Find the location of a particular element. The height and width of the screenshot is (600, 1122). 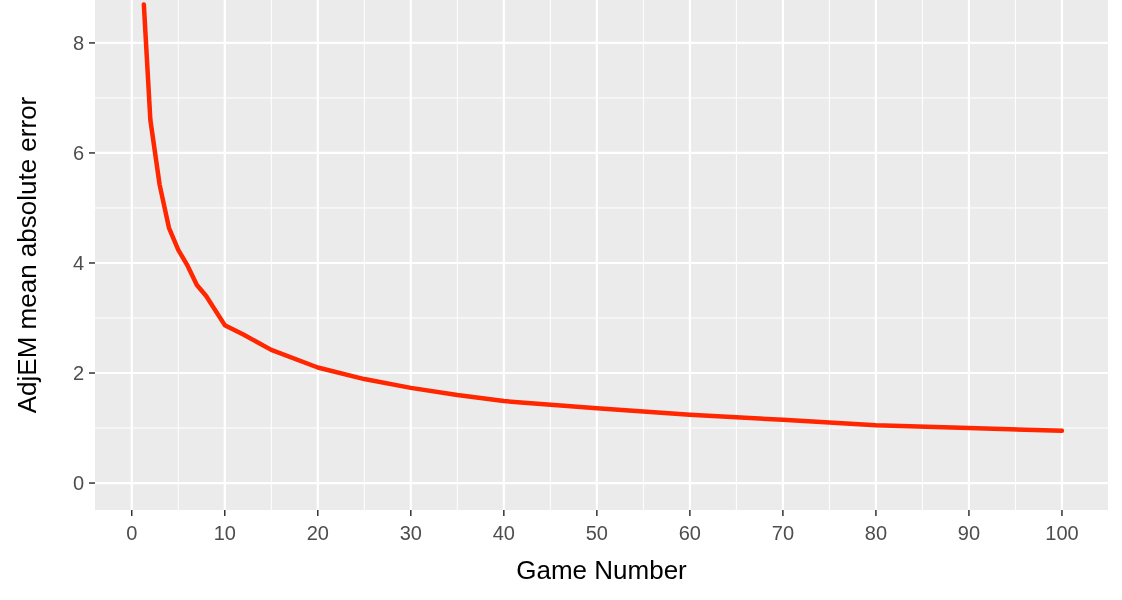

y-tick-label: 0 is located at coordinates (78, 483).